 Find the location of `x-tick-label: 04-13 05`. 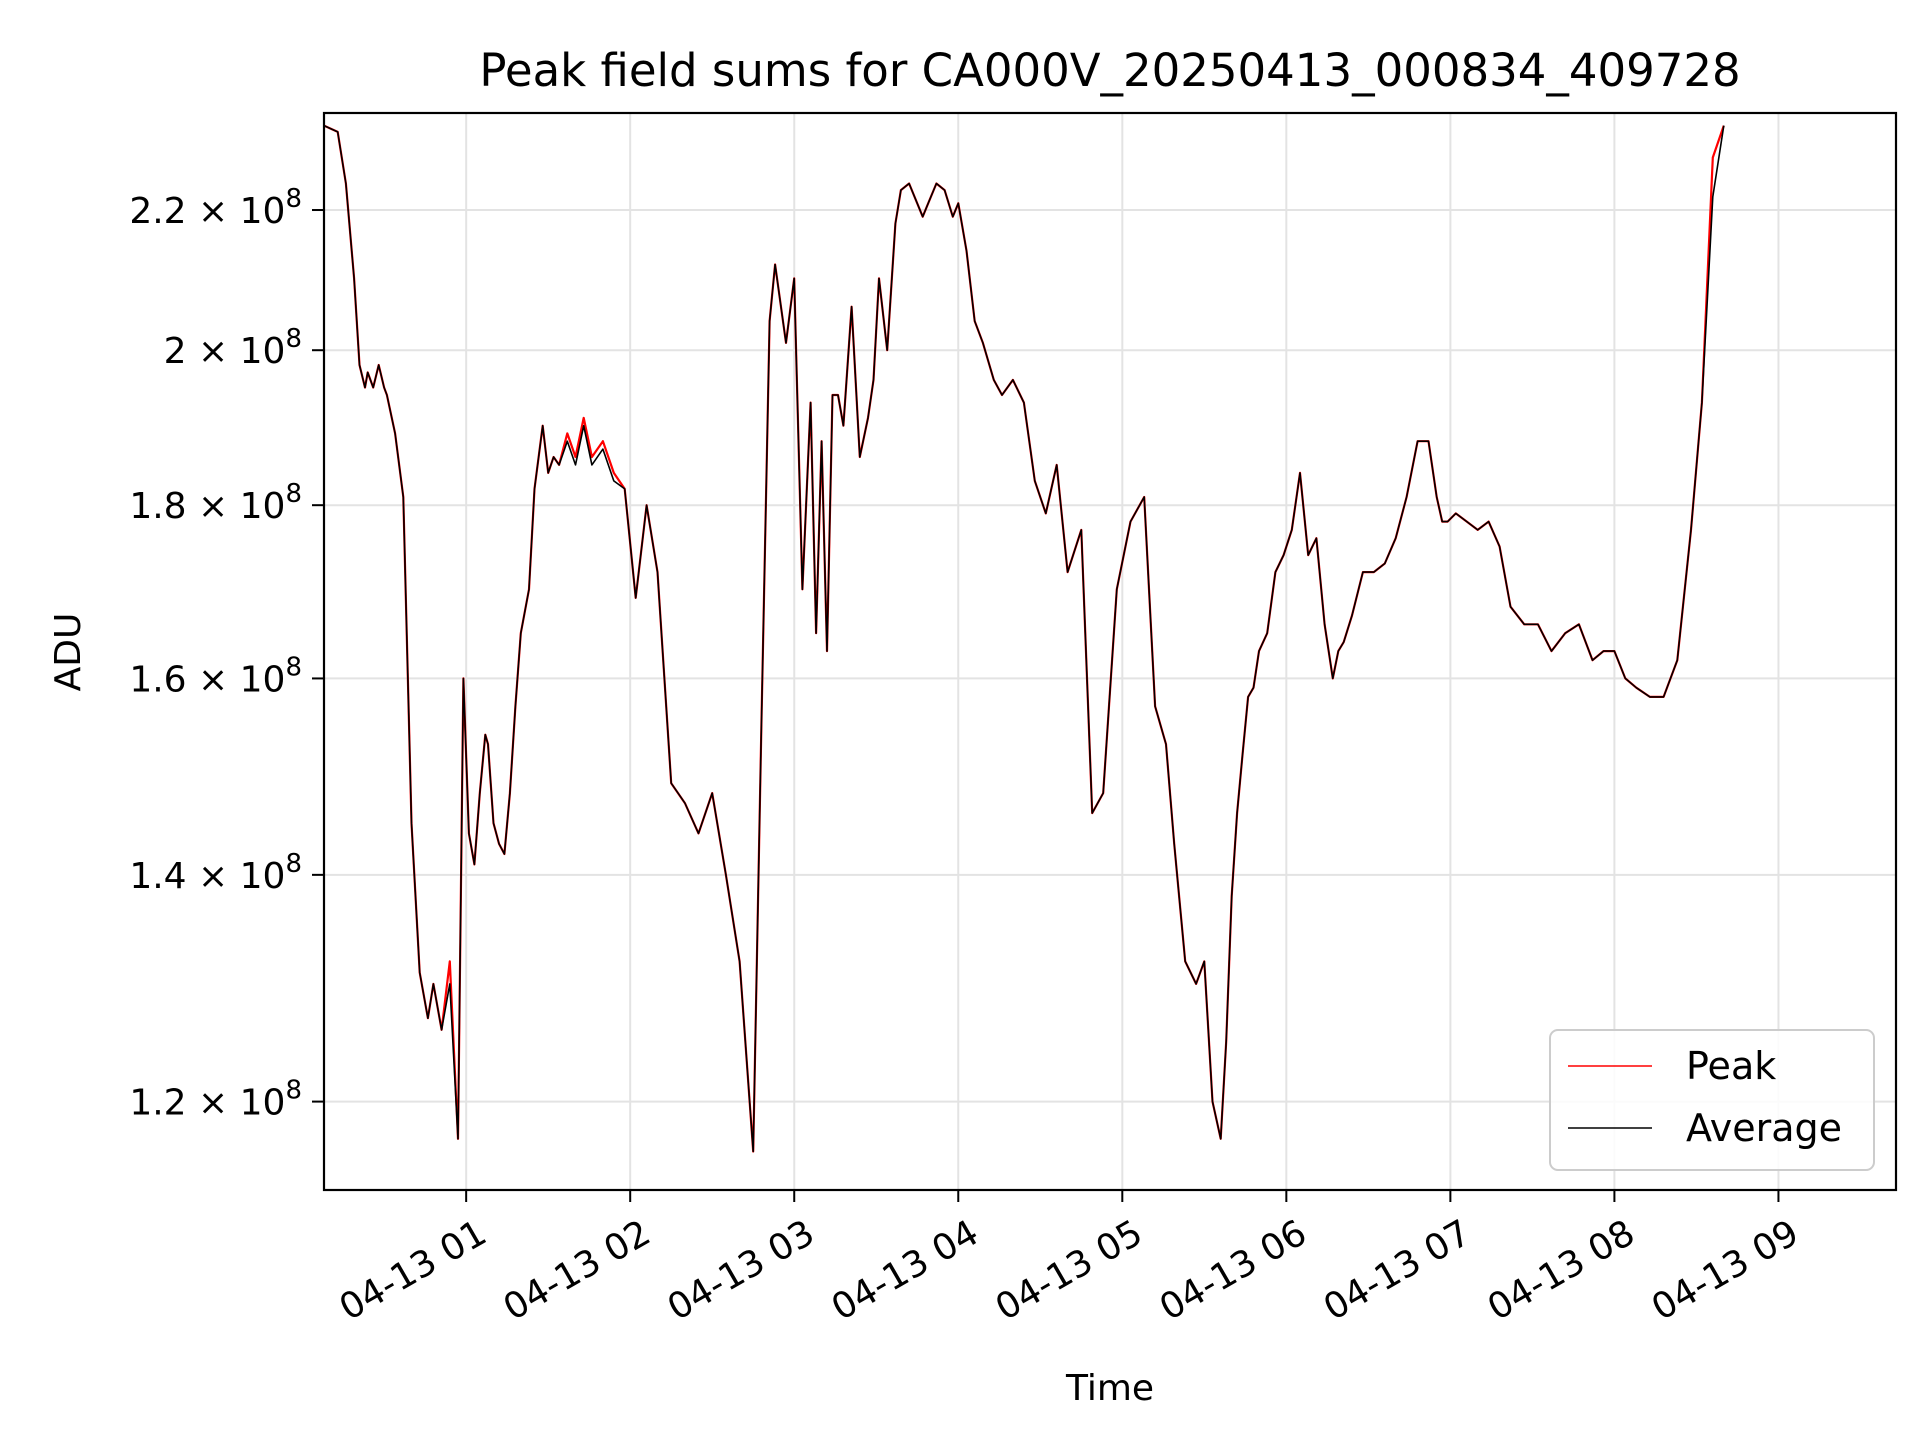

x-tick-label: 04-13 05 is located at coordinates (1069, 1270).